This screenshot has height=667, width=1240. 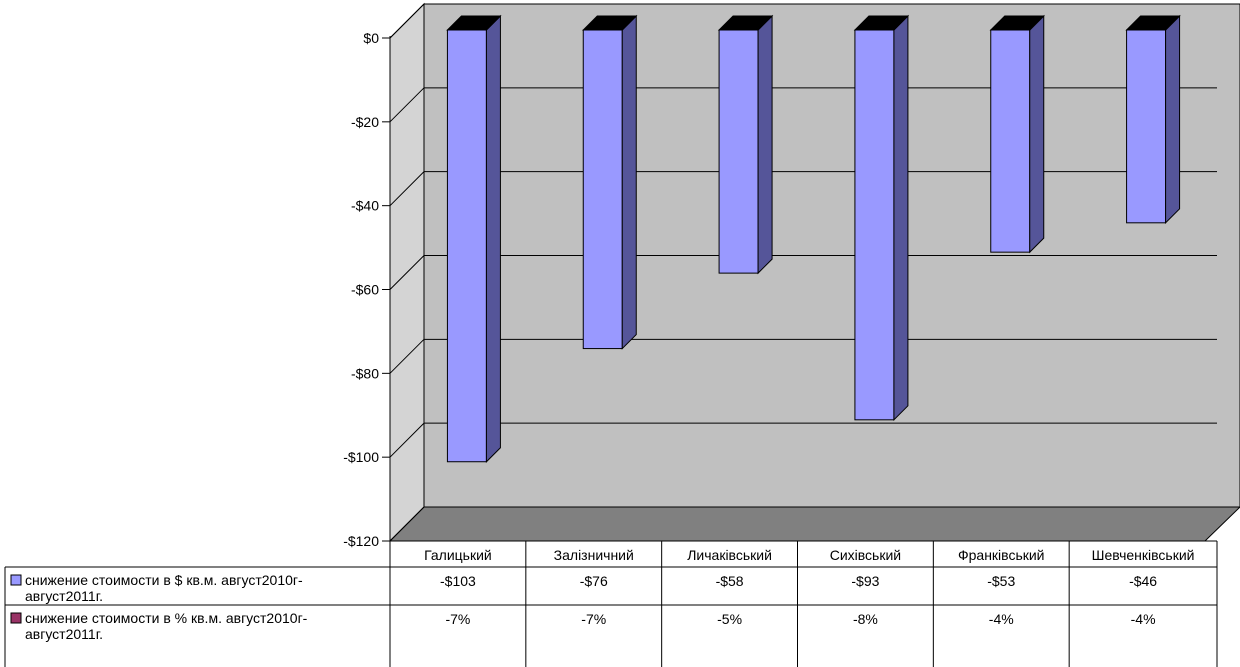 I want to click on data-label: -$58, so click(x=730, y=581).